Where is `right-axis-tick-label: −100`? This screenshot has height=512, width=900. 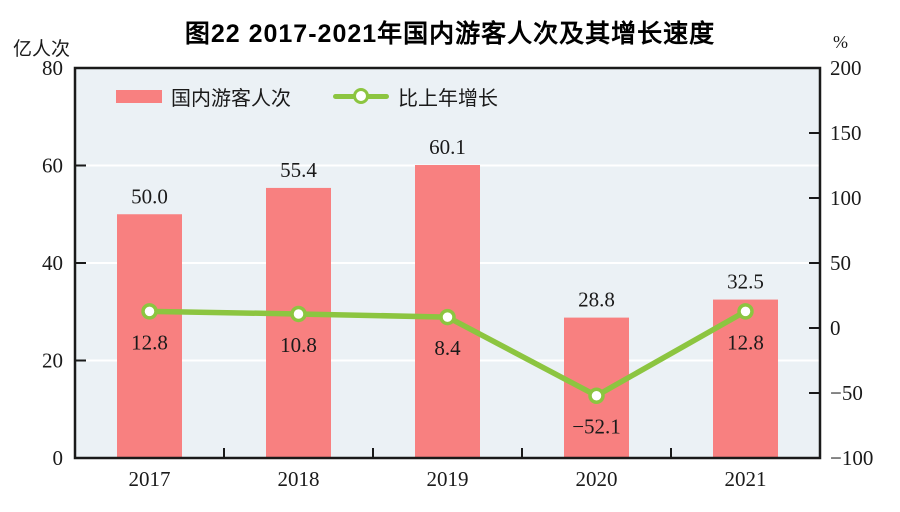 right-axis-tick-label: −100 is located at coordinates (851, 458).